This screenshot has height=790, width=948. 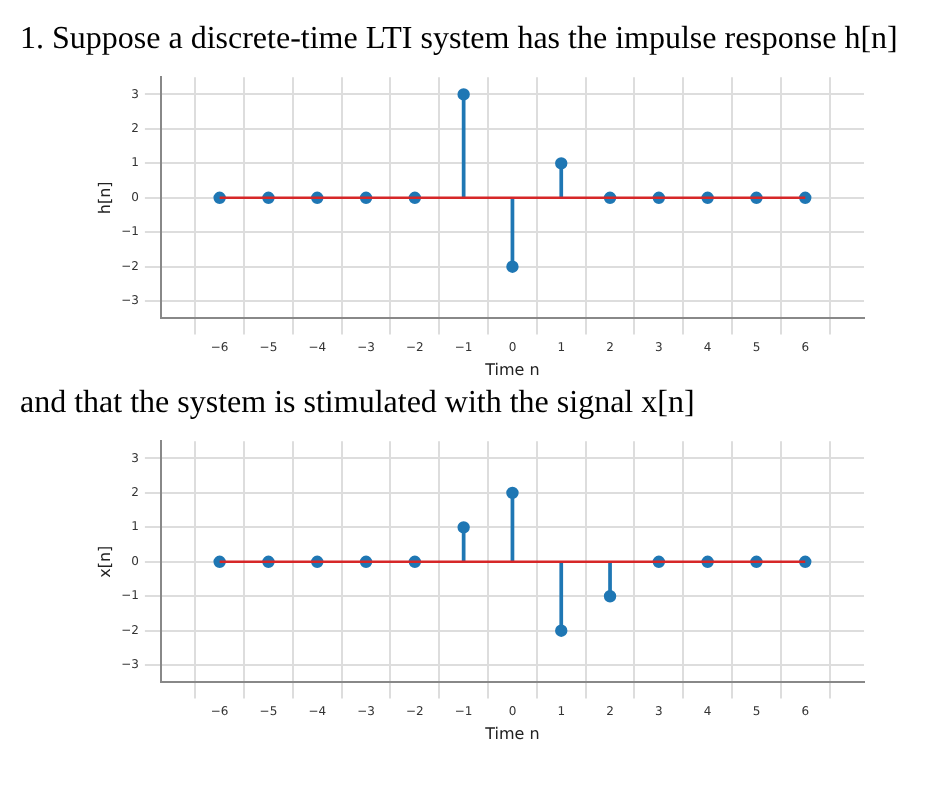 What do you see at coordinates (357, 404) in the screenshot?
I see `chart-title: and that the system is stimulated with the signal x[n]` at bounding box center [357, 404].